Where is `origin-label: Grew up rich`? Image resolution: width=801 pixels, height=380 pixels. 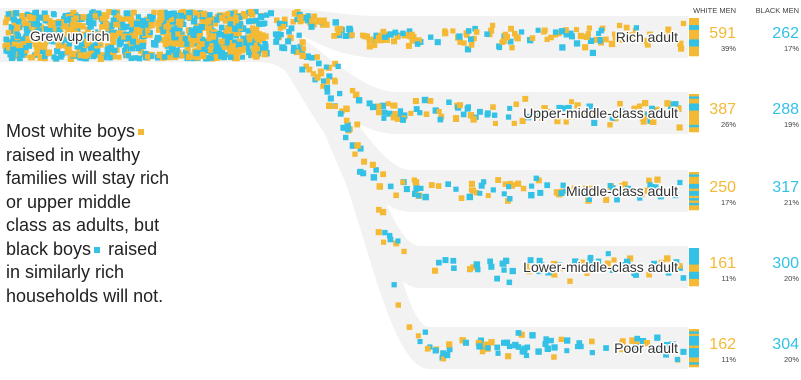
origin-label: Grew up rich is located at coordinates (69, 36).